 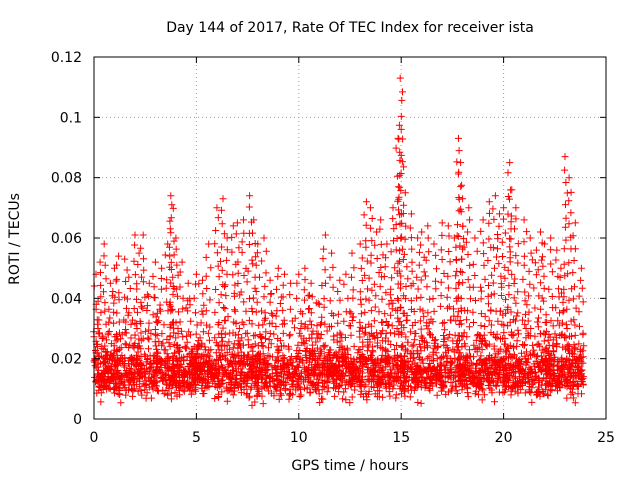 What do you see at coordinates (66, 360) in the screenshot?
I see `y-tick-label: 0.02` at bounding box center [66, 360].